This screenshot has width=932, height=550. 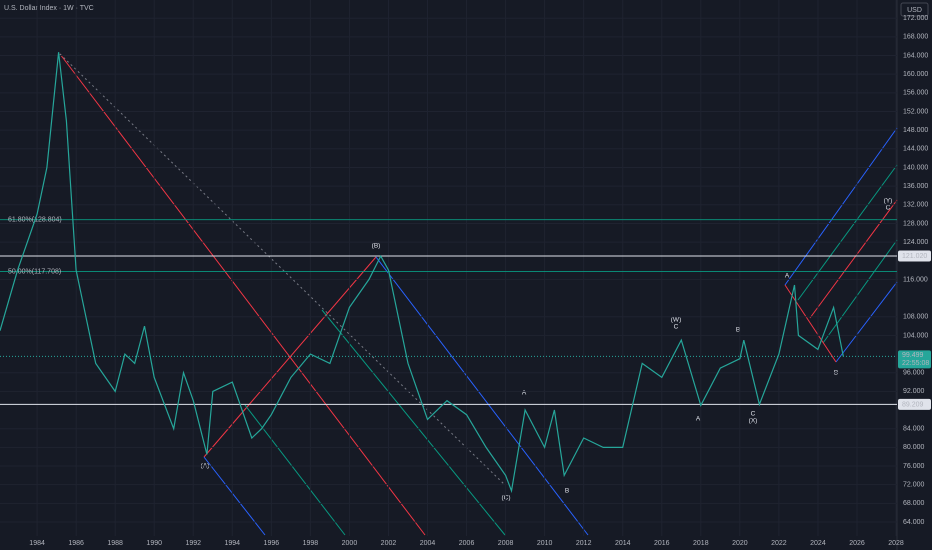 What do you see at coordinates (914, 447) in the screenshot?
I see `y-tick-label: 80.000` at bounding box center [914, 447].